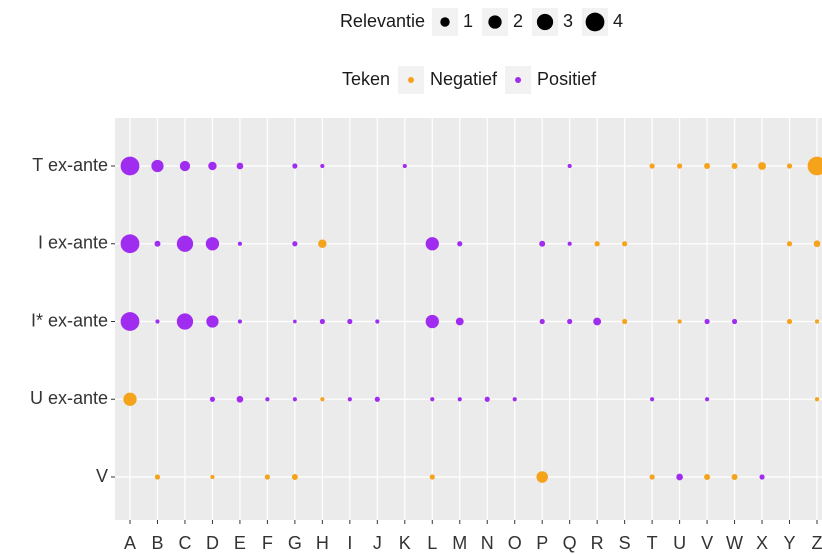 The image size is (822, 554). I want to click on legend-label: 3, so click(568, 21).